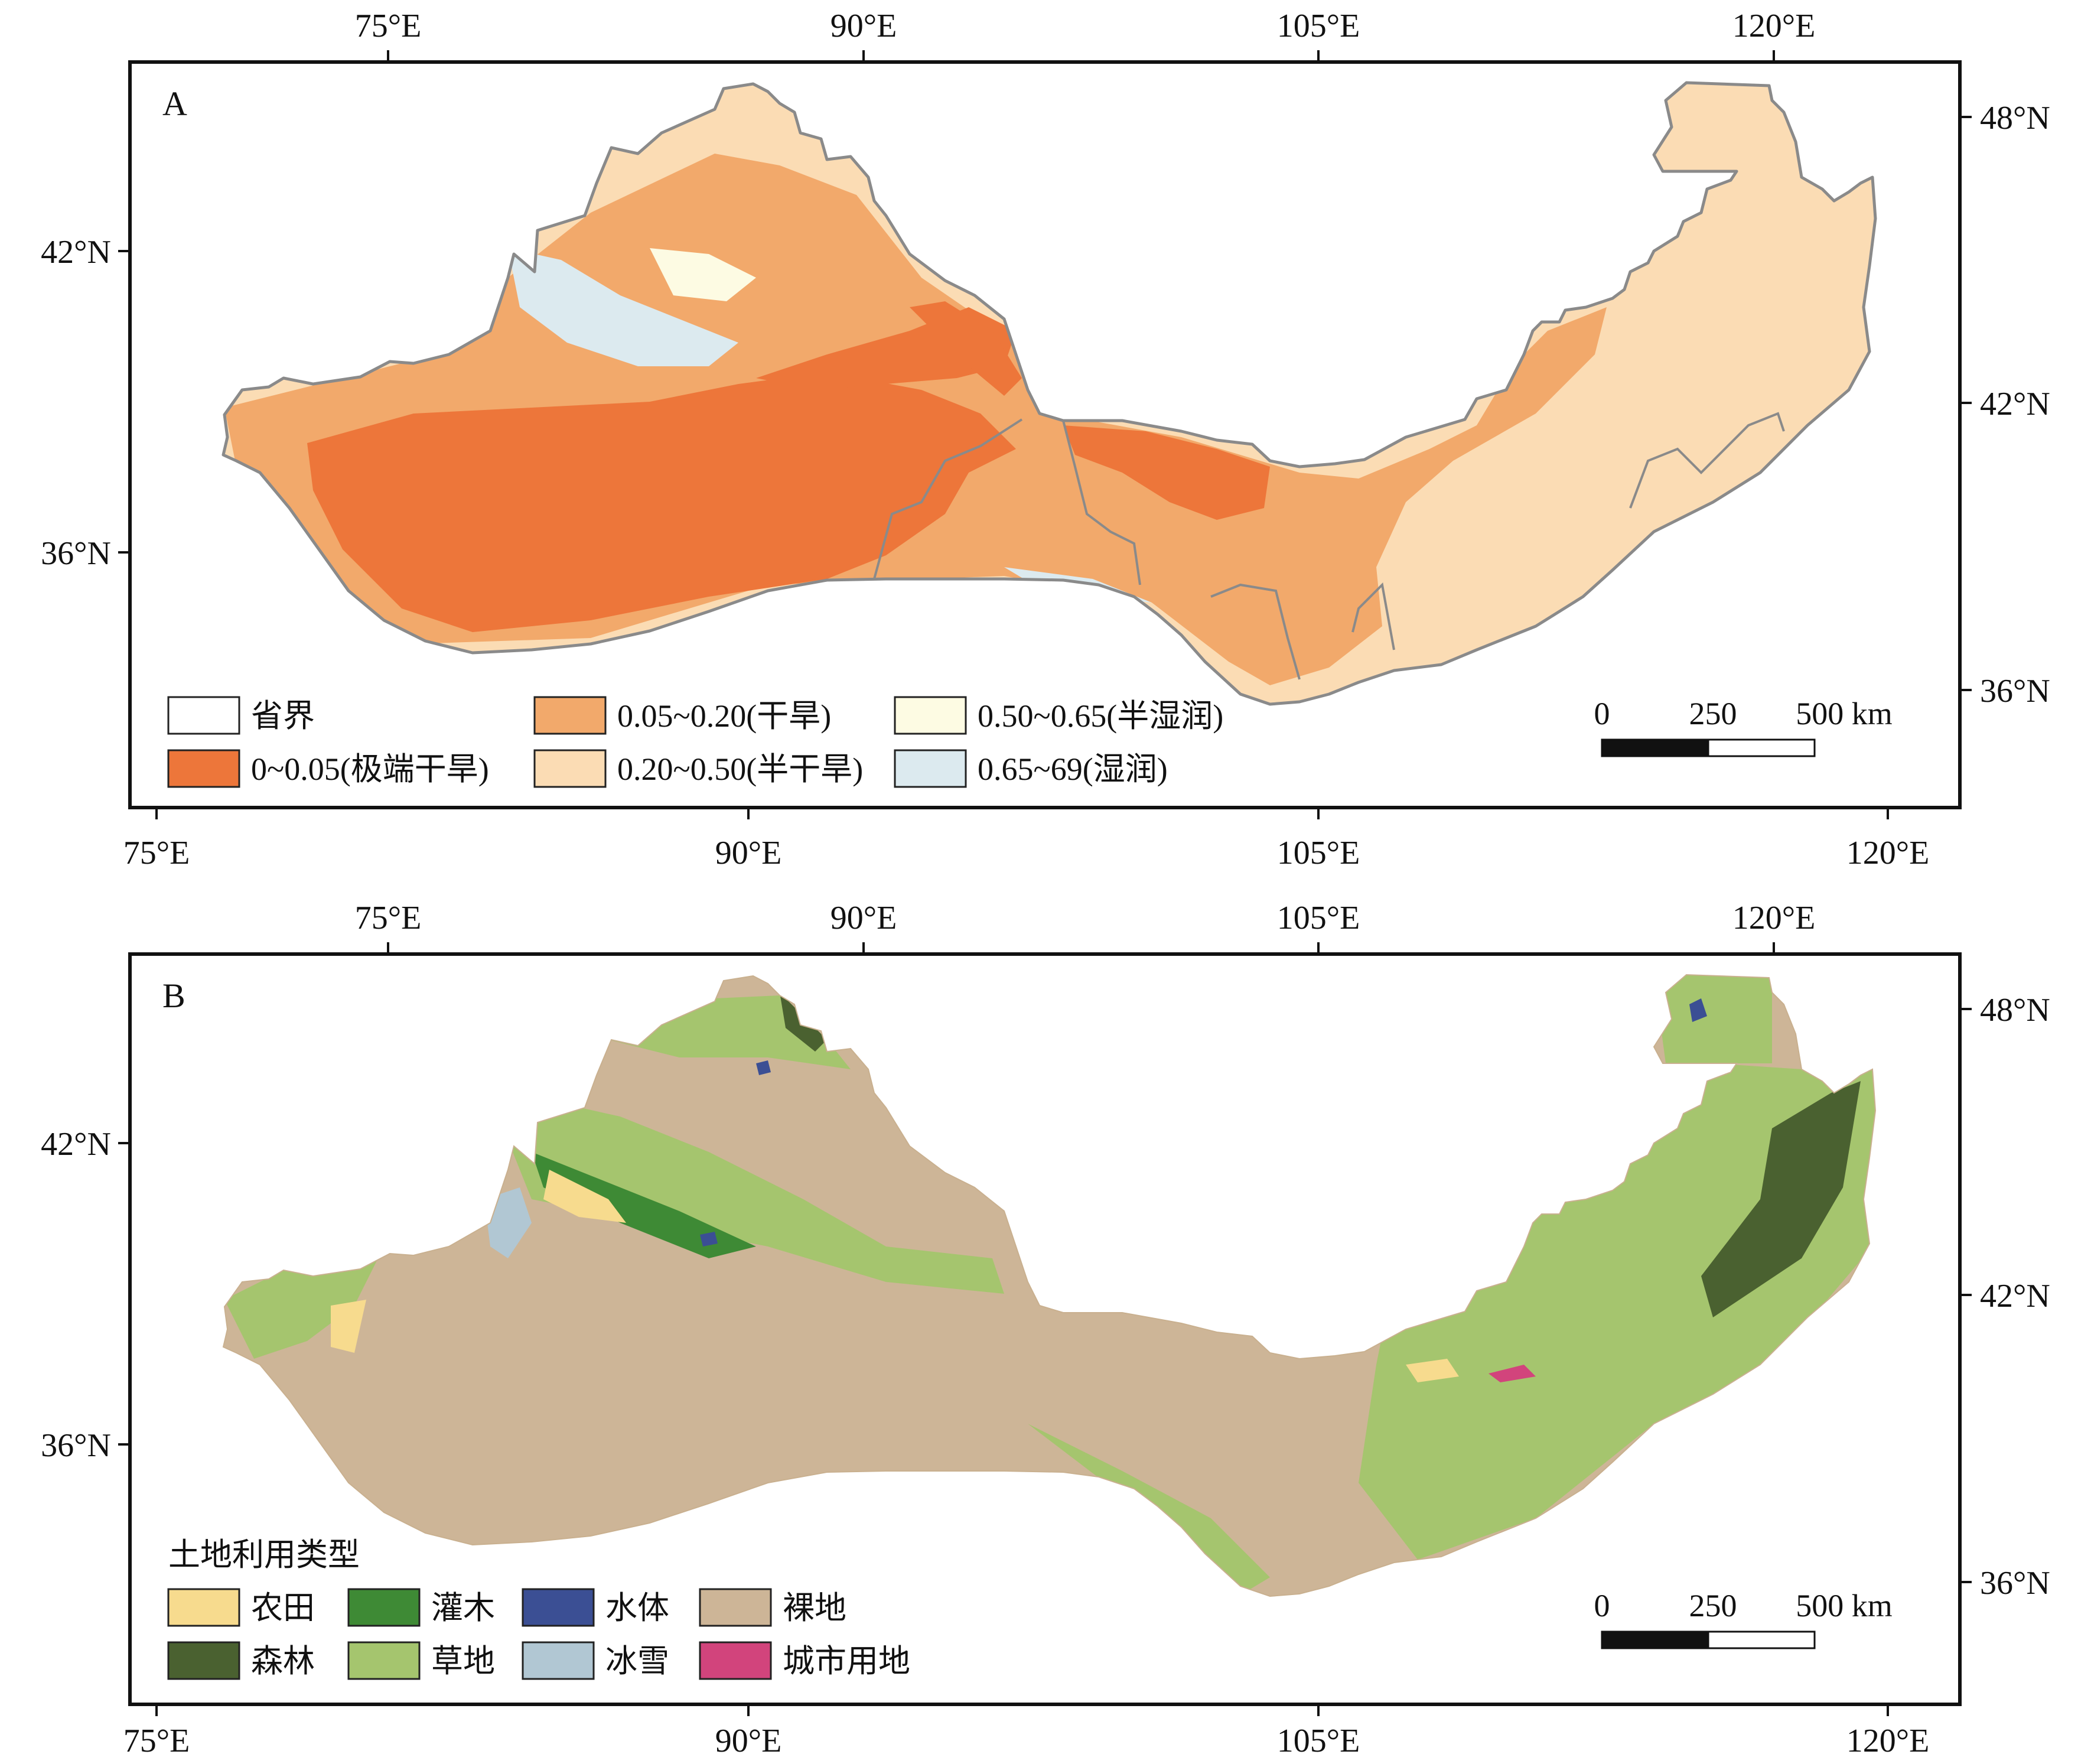 This screenshot has height=1764, width=2091. Describe the element at coordinates (388, 26) in the screenshot. I see `panel-a-top-lon-label: 75°E` at that location.